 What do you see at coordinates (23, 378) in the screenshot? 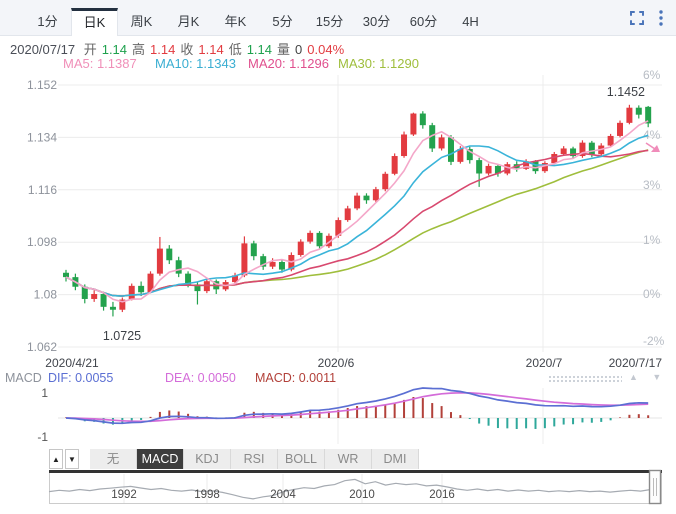
I see `macd-panel-title: MACD` at bounding box center [23, 378].